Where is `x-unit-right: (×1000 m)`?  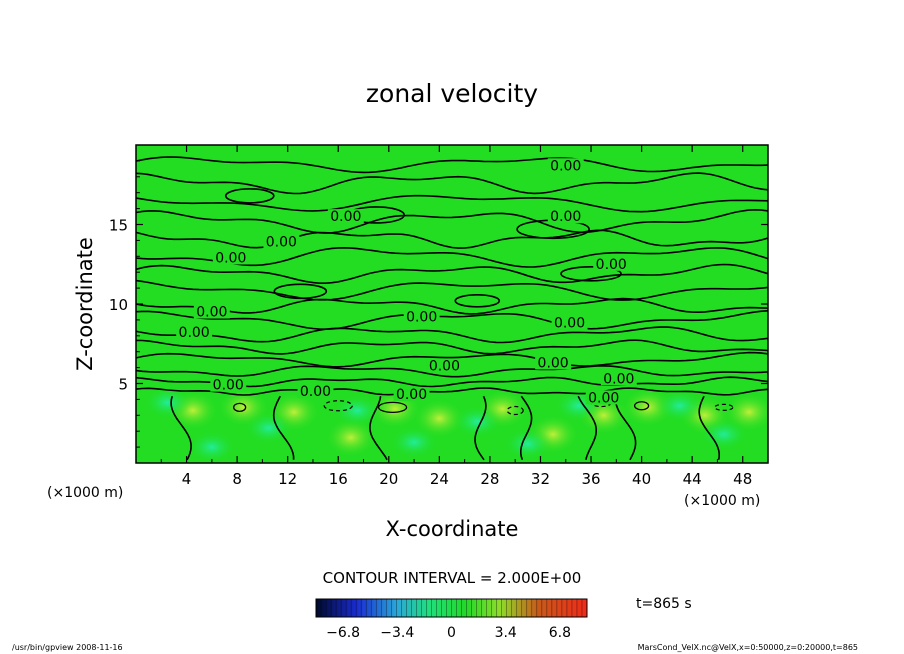
x-unit-right: (×1000 m) is located at coordinates (722, 501).